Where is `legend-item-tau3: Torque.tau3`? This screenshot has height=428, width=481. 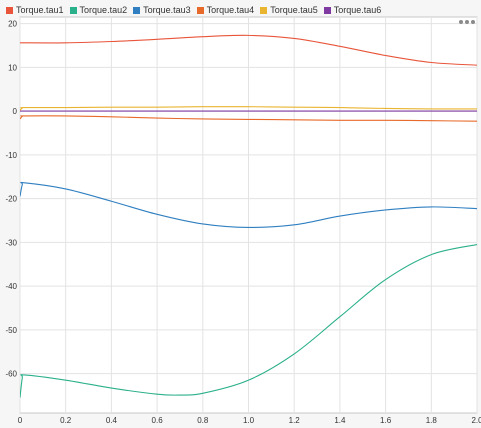 legend-item-tau3: Torque.tau3 is located at coordinates (162, 10).